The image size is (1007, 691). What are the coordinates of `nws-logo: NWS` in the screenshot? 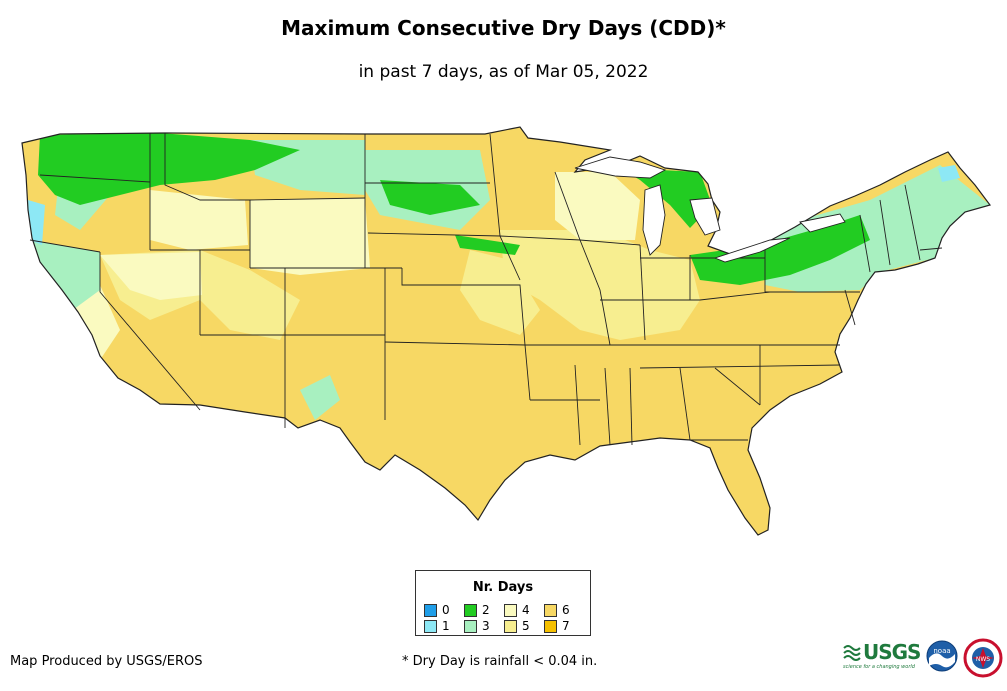 It's located at (983, 658).